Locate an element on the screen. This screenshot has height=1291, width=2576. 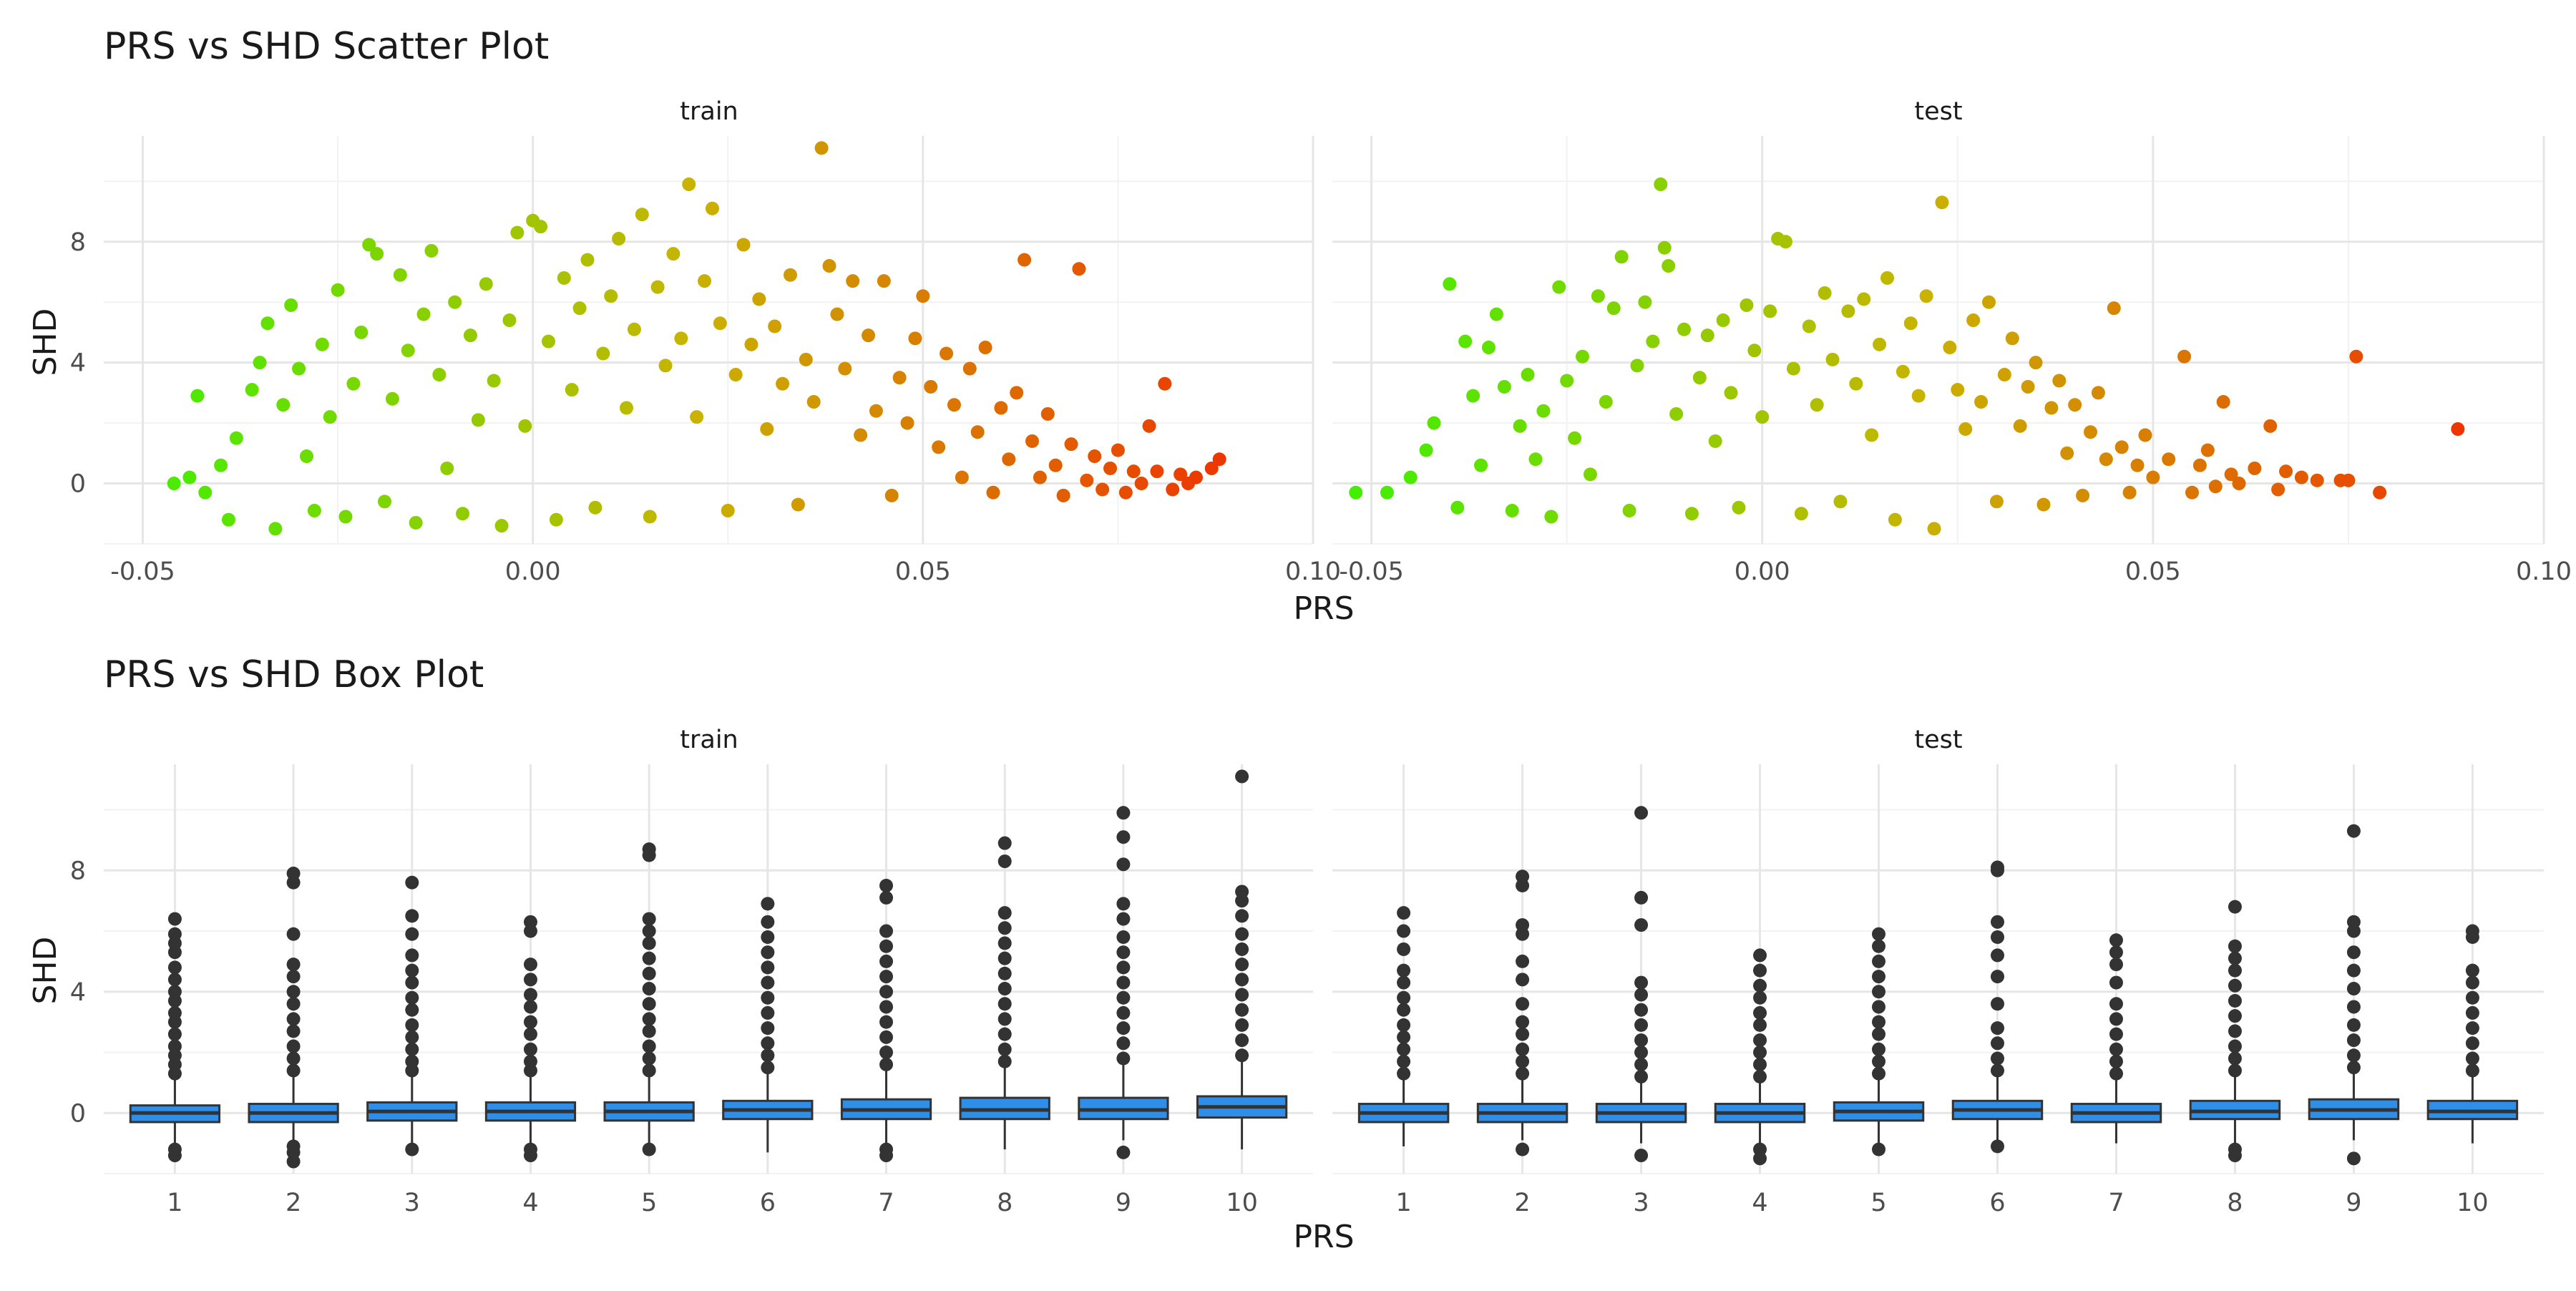
x-tick-label: 3 is located at coordinates (412, 1203).